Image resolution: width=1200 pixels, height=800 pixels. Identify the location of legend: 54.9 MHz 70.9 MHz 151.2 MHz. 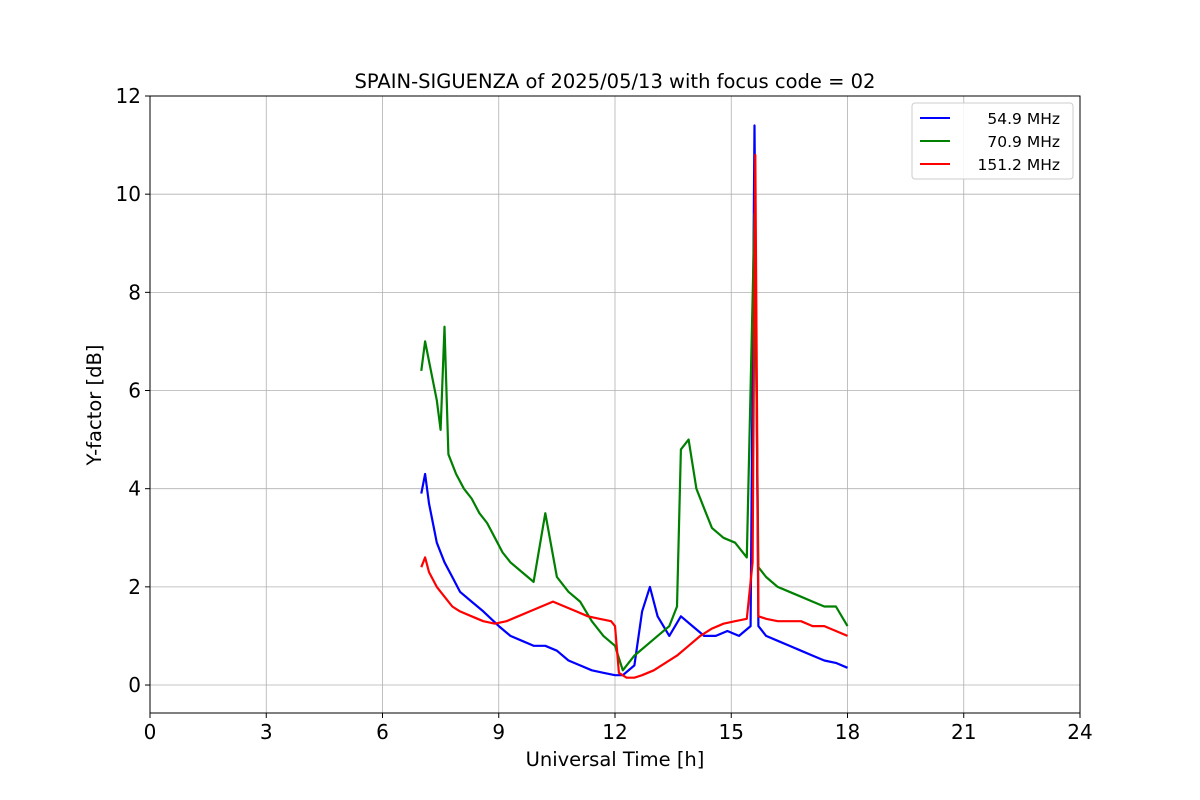
(992, 141).